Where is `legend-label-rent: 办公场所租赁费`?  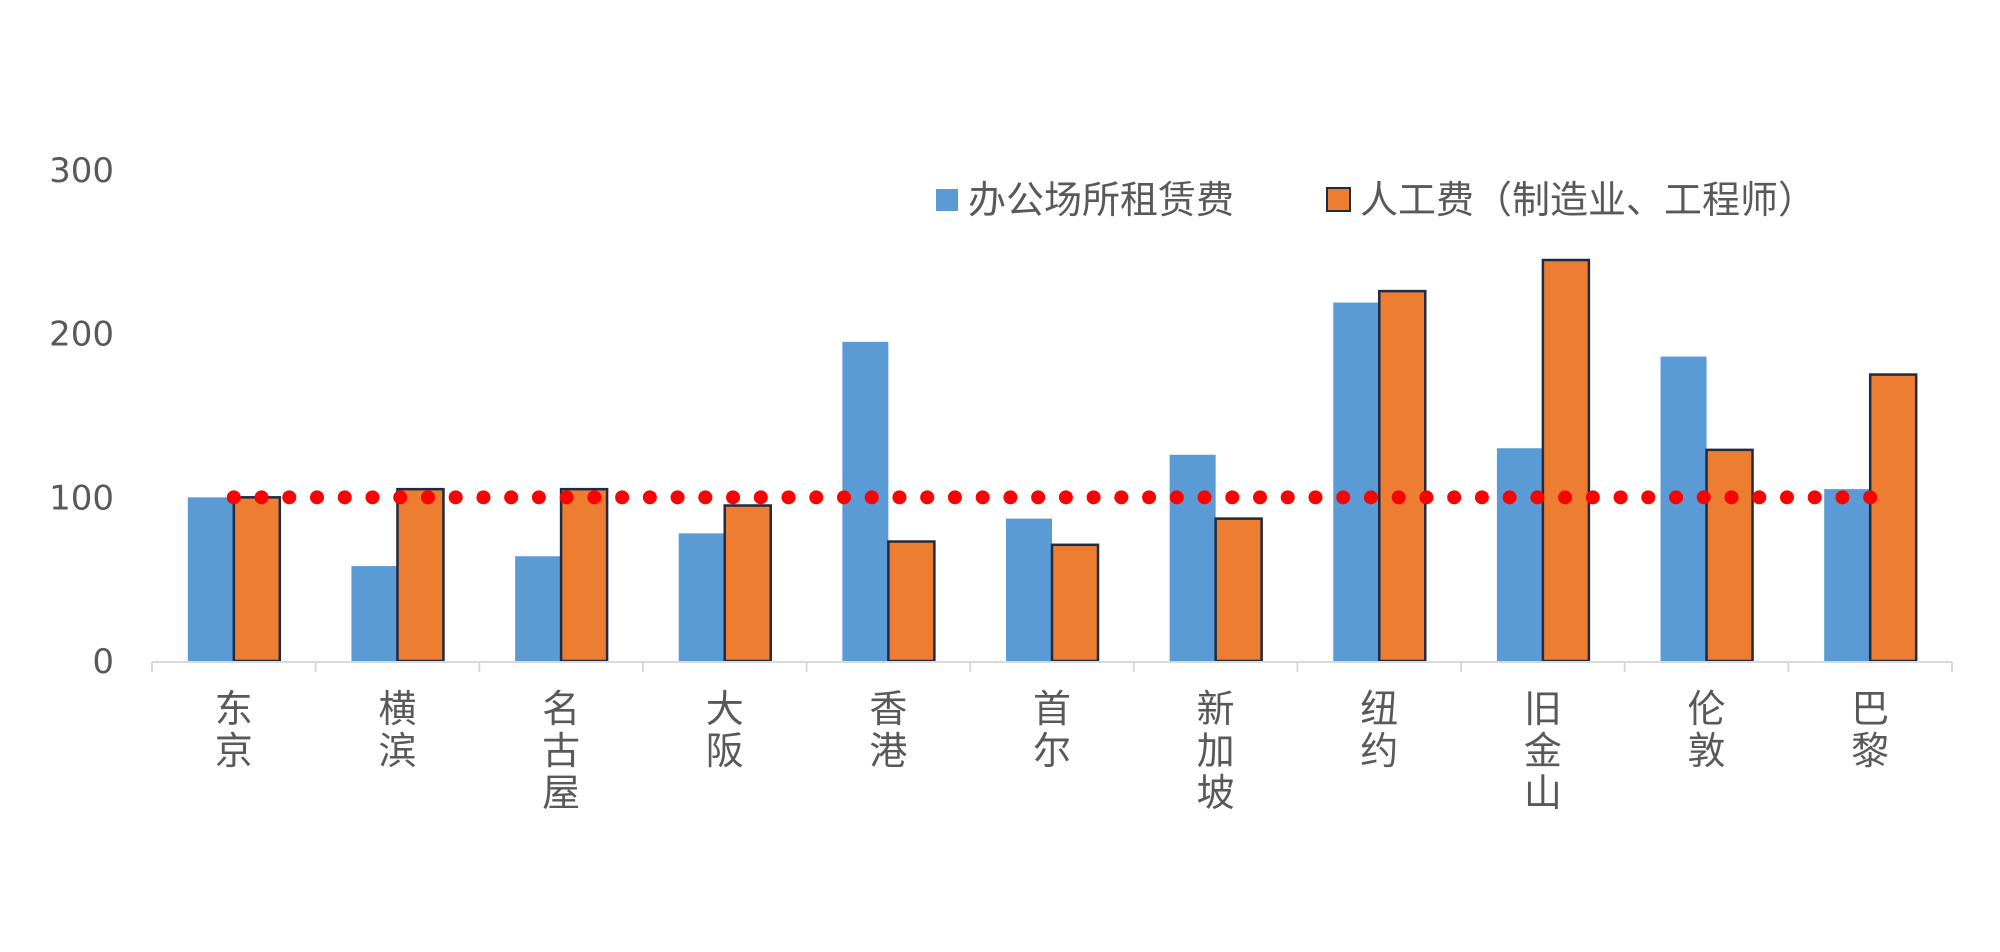
legend-label-rent: 办公场所租赁费 is located at coordinates (1101, 200).